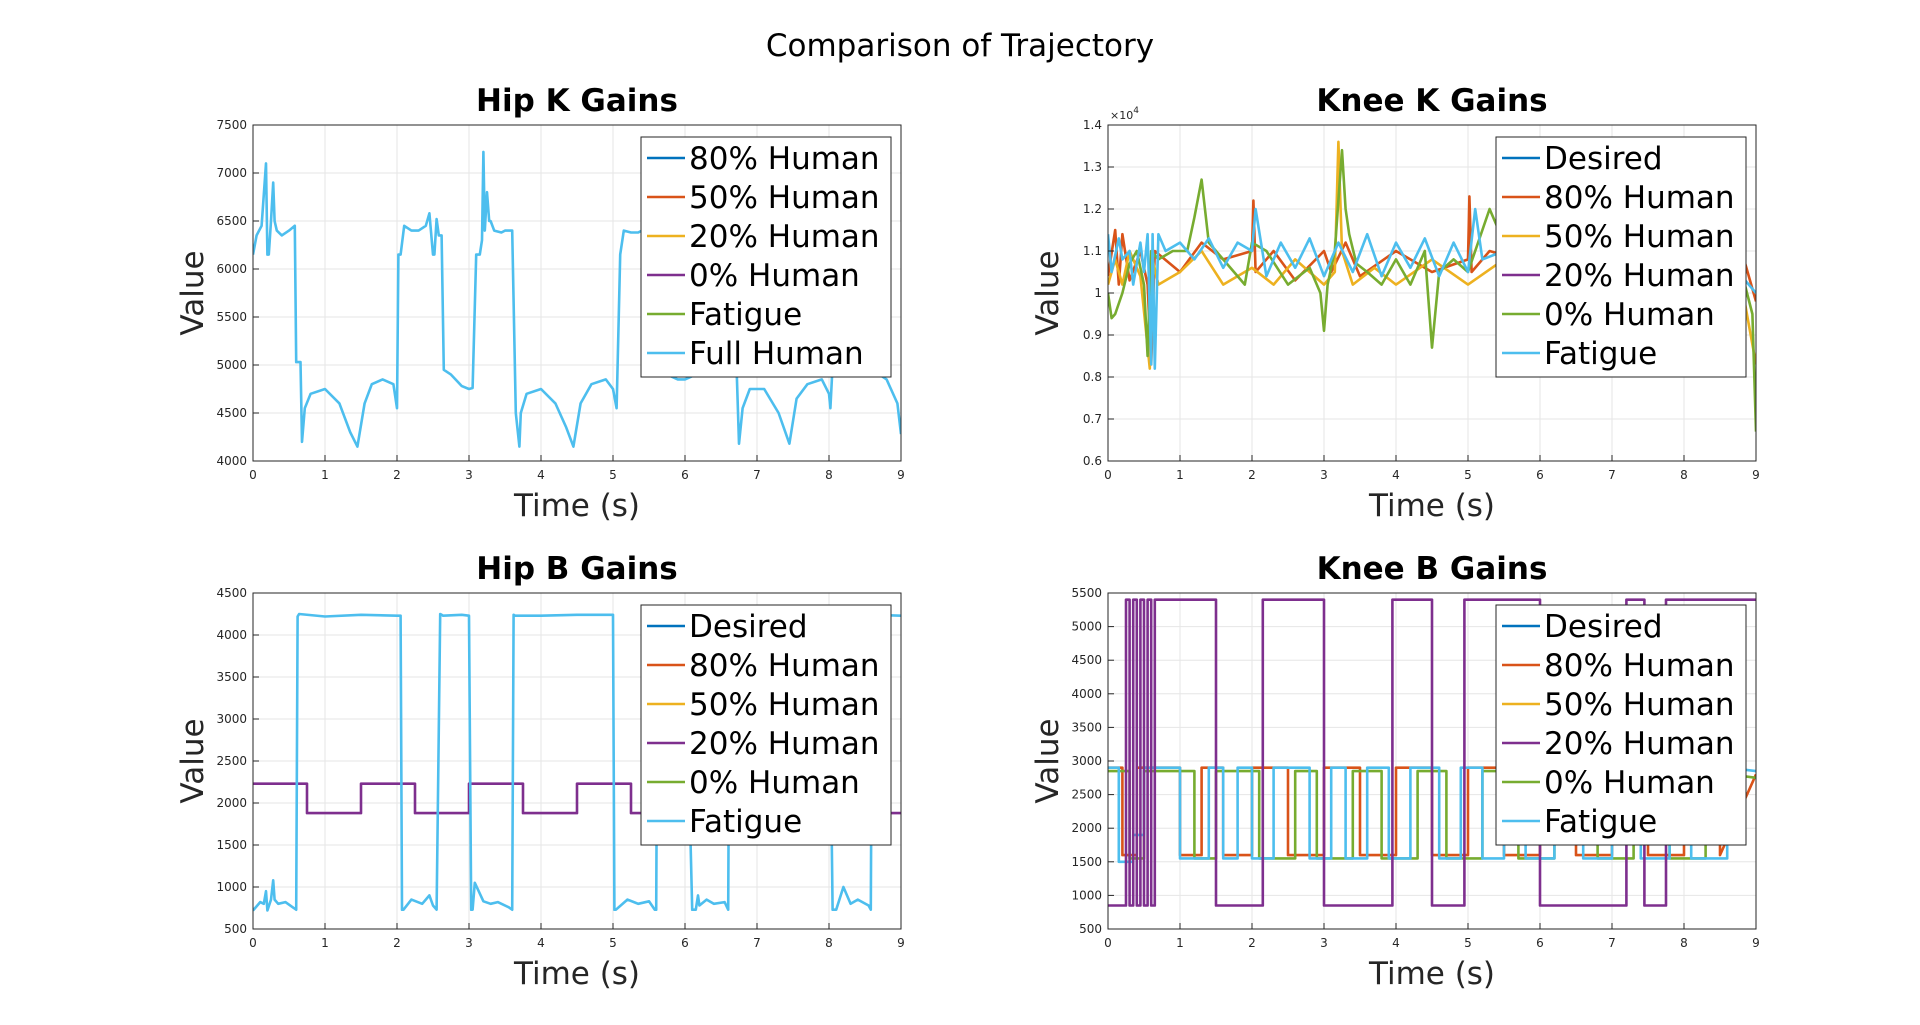 The image size is (1920, 1025). What do you see at coordinates (231, 221) in the screenshot?
I see `y-tick-label: 6500` at bounding box center [231, 221].